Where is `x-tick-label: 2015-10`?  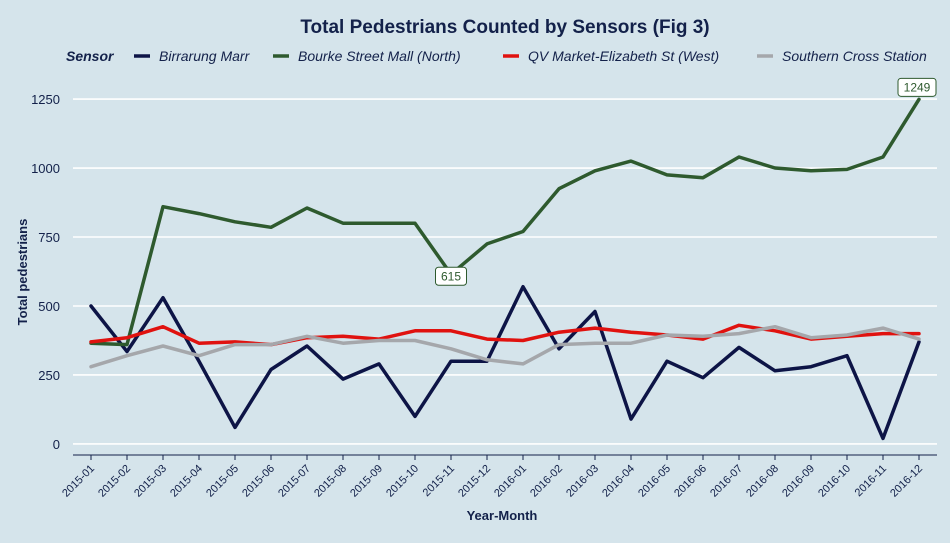 x-tick-label: 2015-10 is located at coordinates (402, 481).